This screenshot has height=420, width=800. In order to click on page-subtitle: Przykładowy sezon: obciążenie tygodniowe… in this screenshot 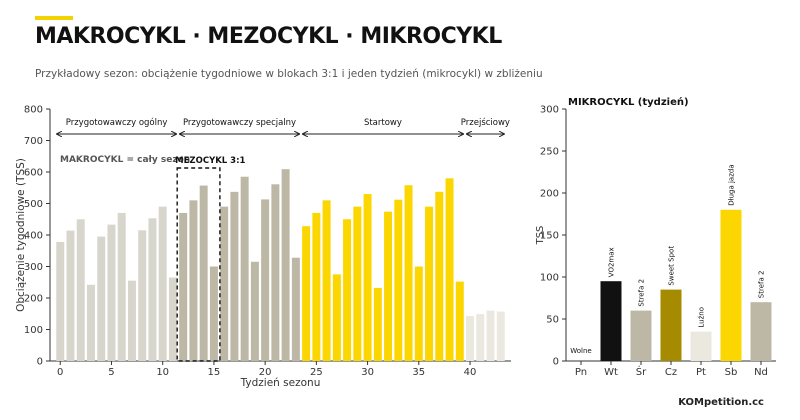, I will do `click(289, 74)`.